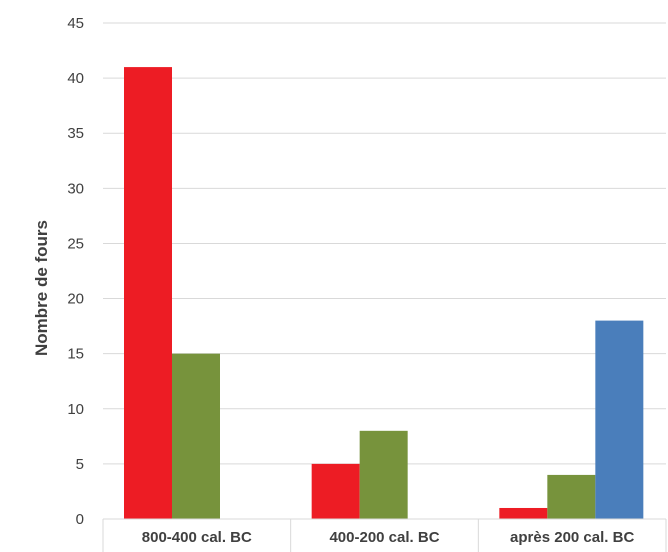 This screenshot has height=552, width=668. Describe the element at coordinates (384, 537) in the screenshot. I see `x-tick-label: 400-200 cal. BC` at that location.